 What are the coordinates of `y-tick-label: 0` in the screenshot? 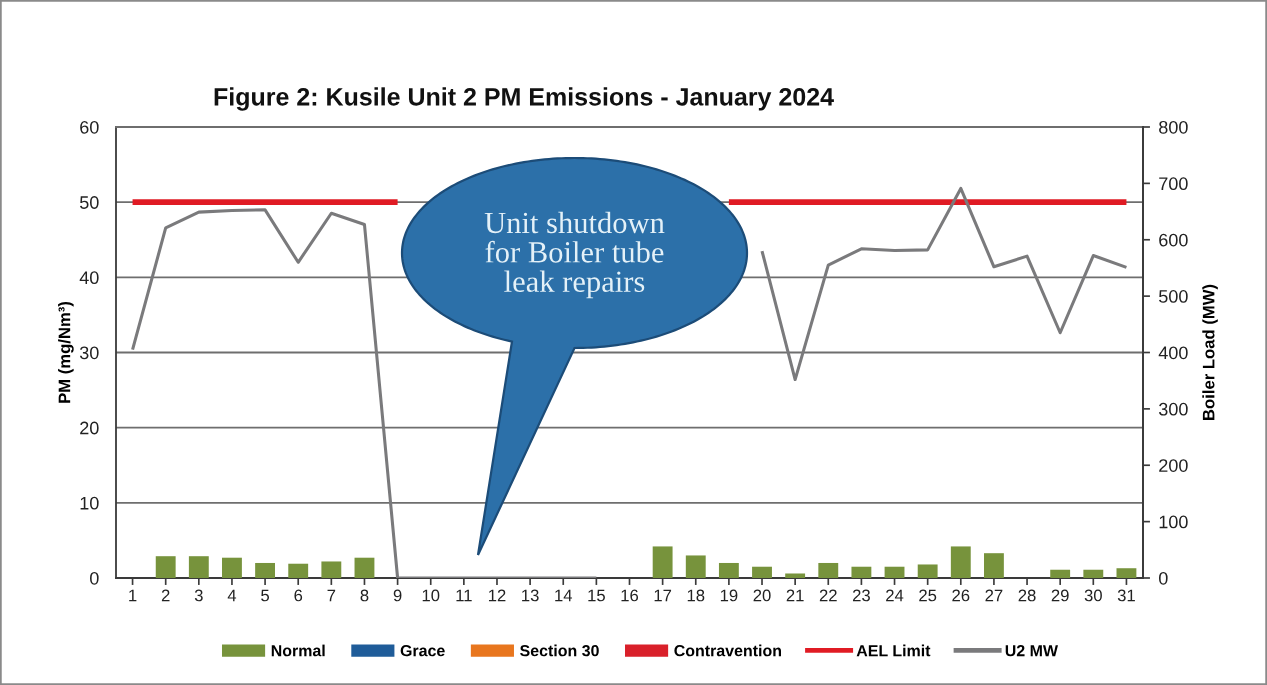 It's located at (94, 578).